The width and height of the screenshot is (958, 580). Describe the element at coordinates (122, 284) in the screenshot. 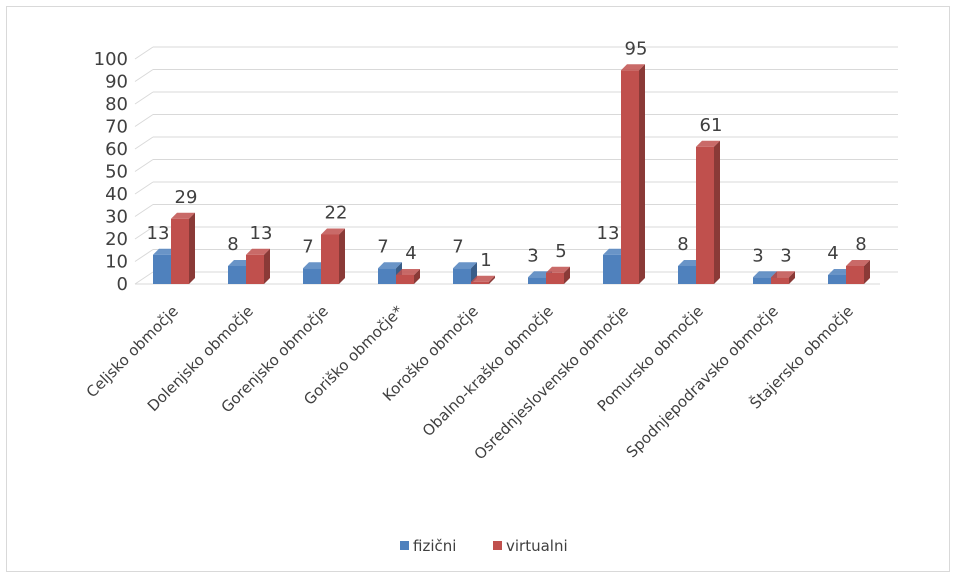

I see `y-tick-label: 0` at that location.